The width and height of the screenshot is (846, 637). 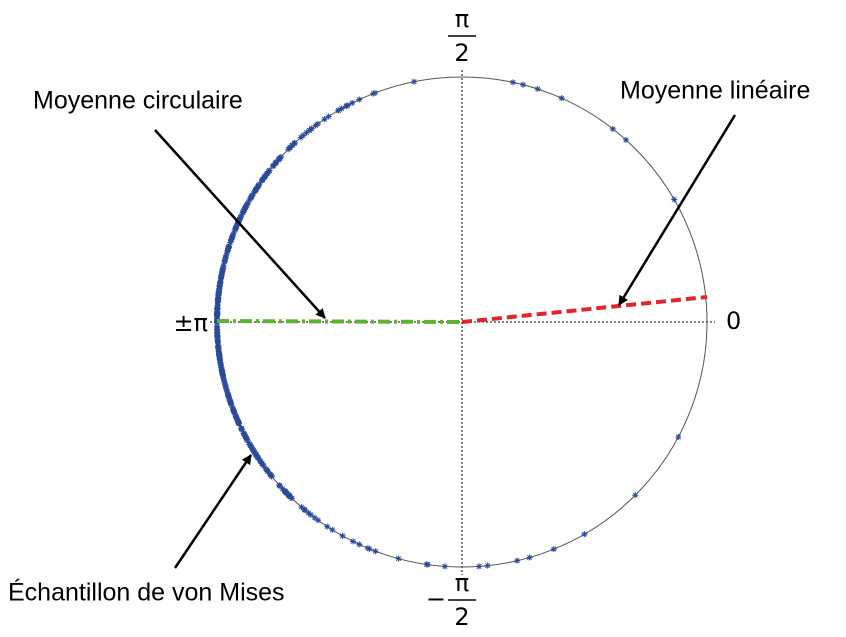 What do you see at coordinates (339, 321) in the screenshot?
I see `circular-mean-line` at bounding box center [339, 321].